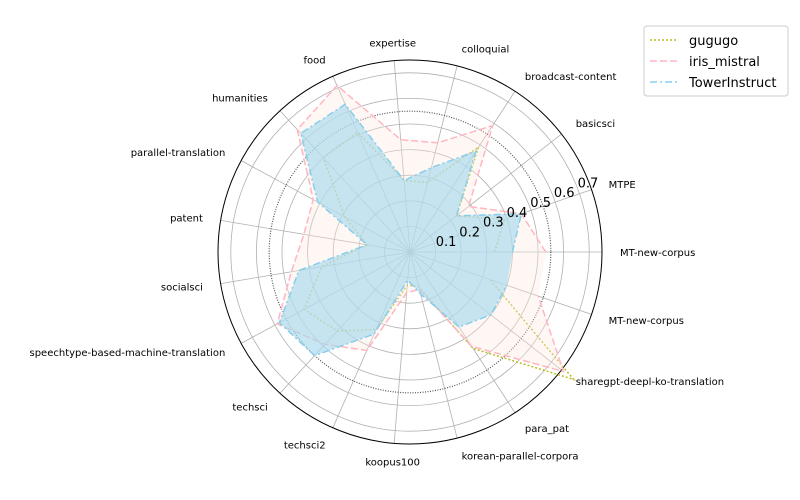  Describe the element at coordinates (571, 77) in the screenshot. I see `category-label: broadcast-content` at that location.